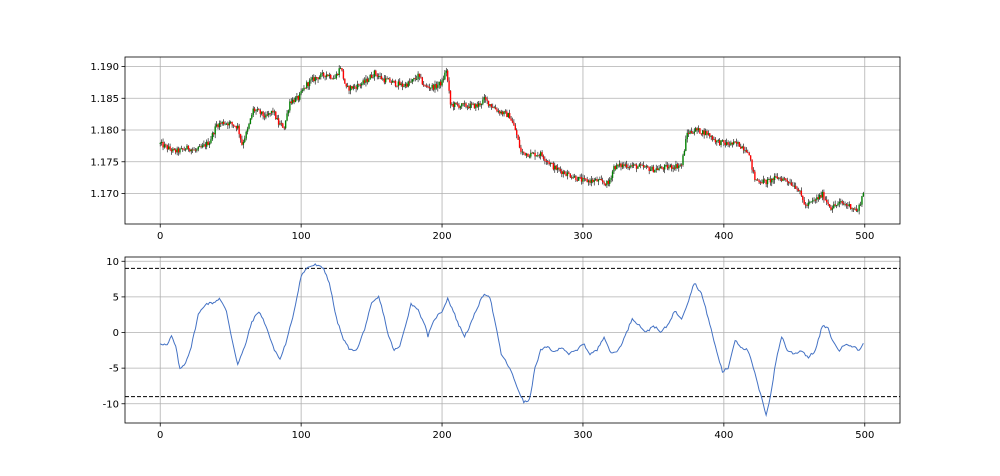 The width and height of the screenshot is (1000, 476). What do you see at coordinates (104, 162) in the screenshot?
I see `price-y-tick-label: 1.175` at bounding box center [104, 162].